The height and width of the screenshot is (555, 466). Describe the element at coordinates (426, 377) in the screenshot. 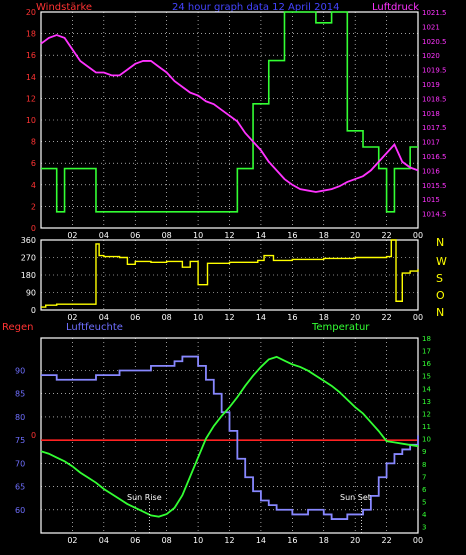

I see `temperature-y-tick-label: 15` at that location.